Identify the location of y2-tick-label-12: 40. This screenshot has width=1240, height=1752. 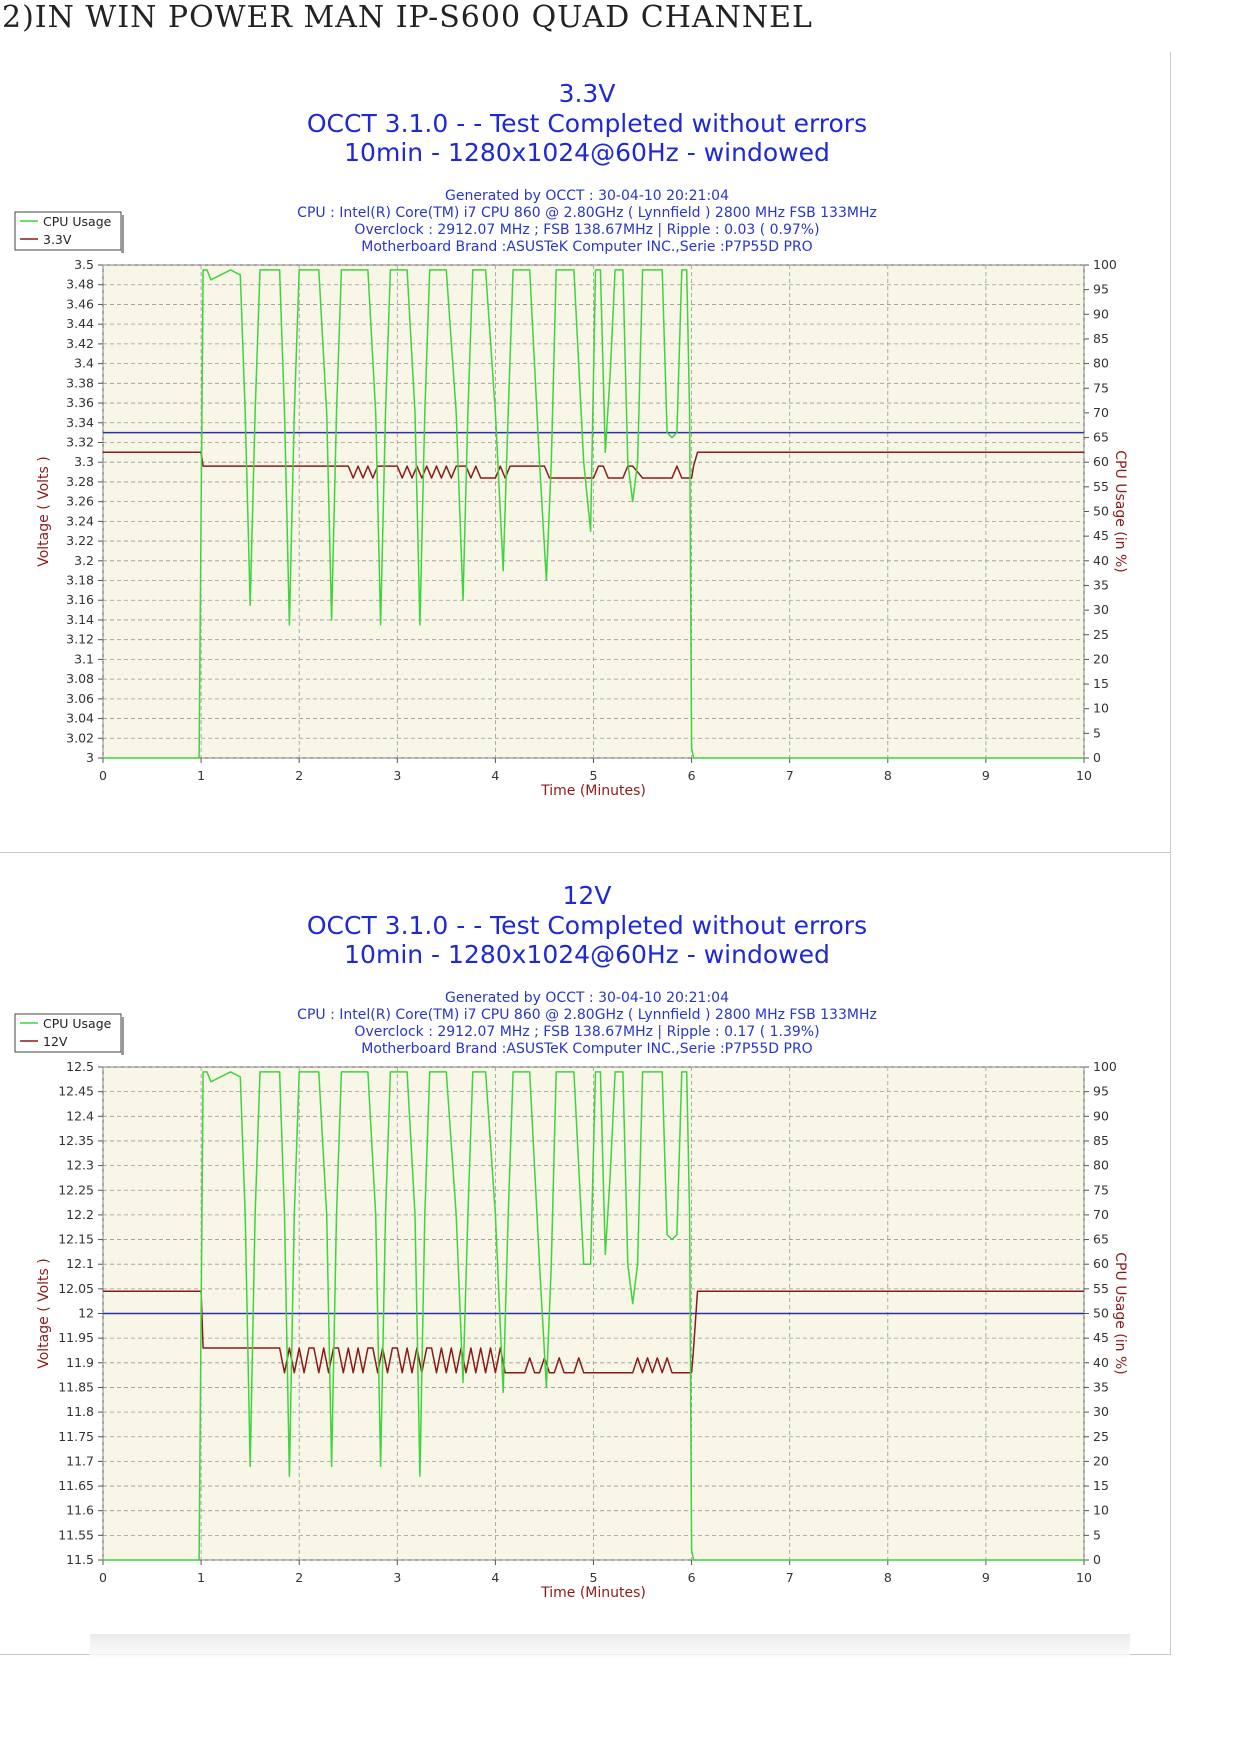
(1101, 560).